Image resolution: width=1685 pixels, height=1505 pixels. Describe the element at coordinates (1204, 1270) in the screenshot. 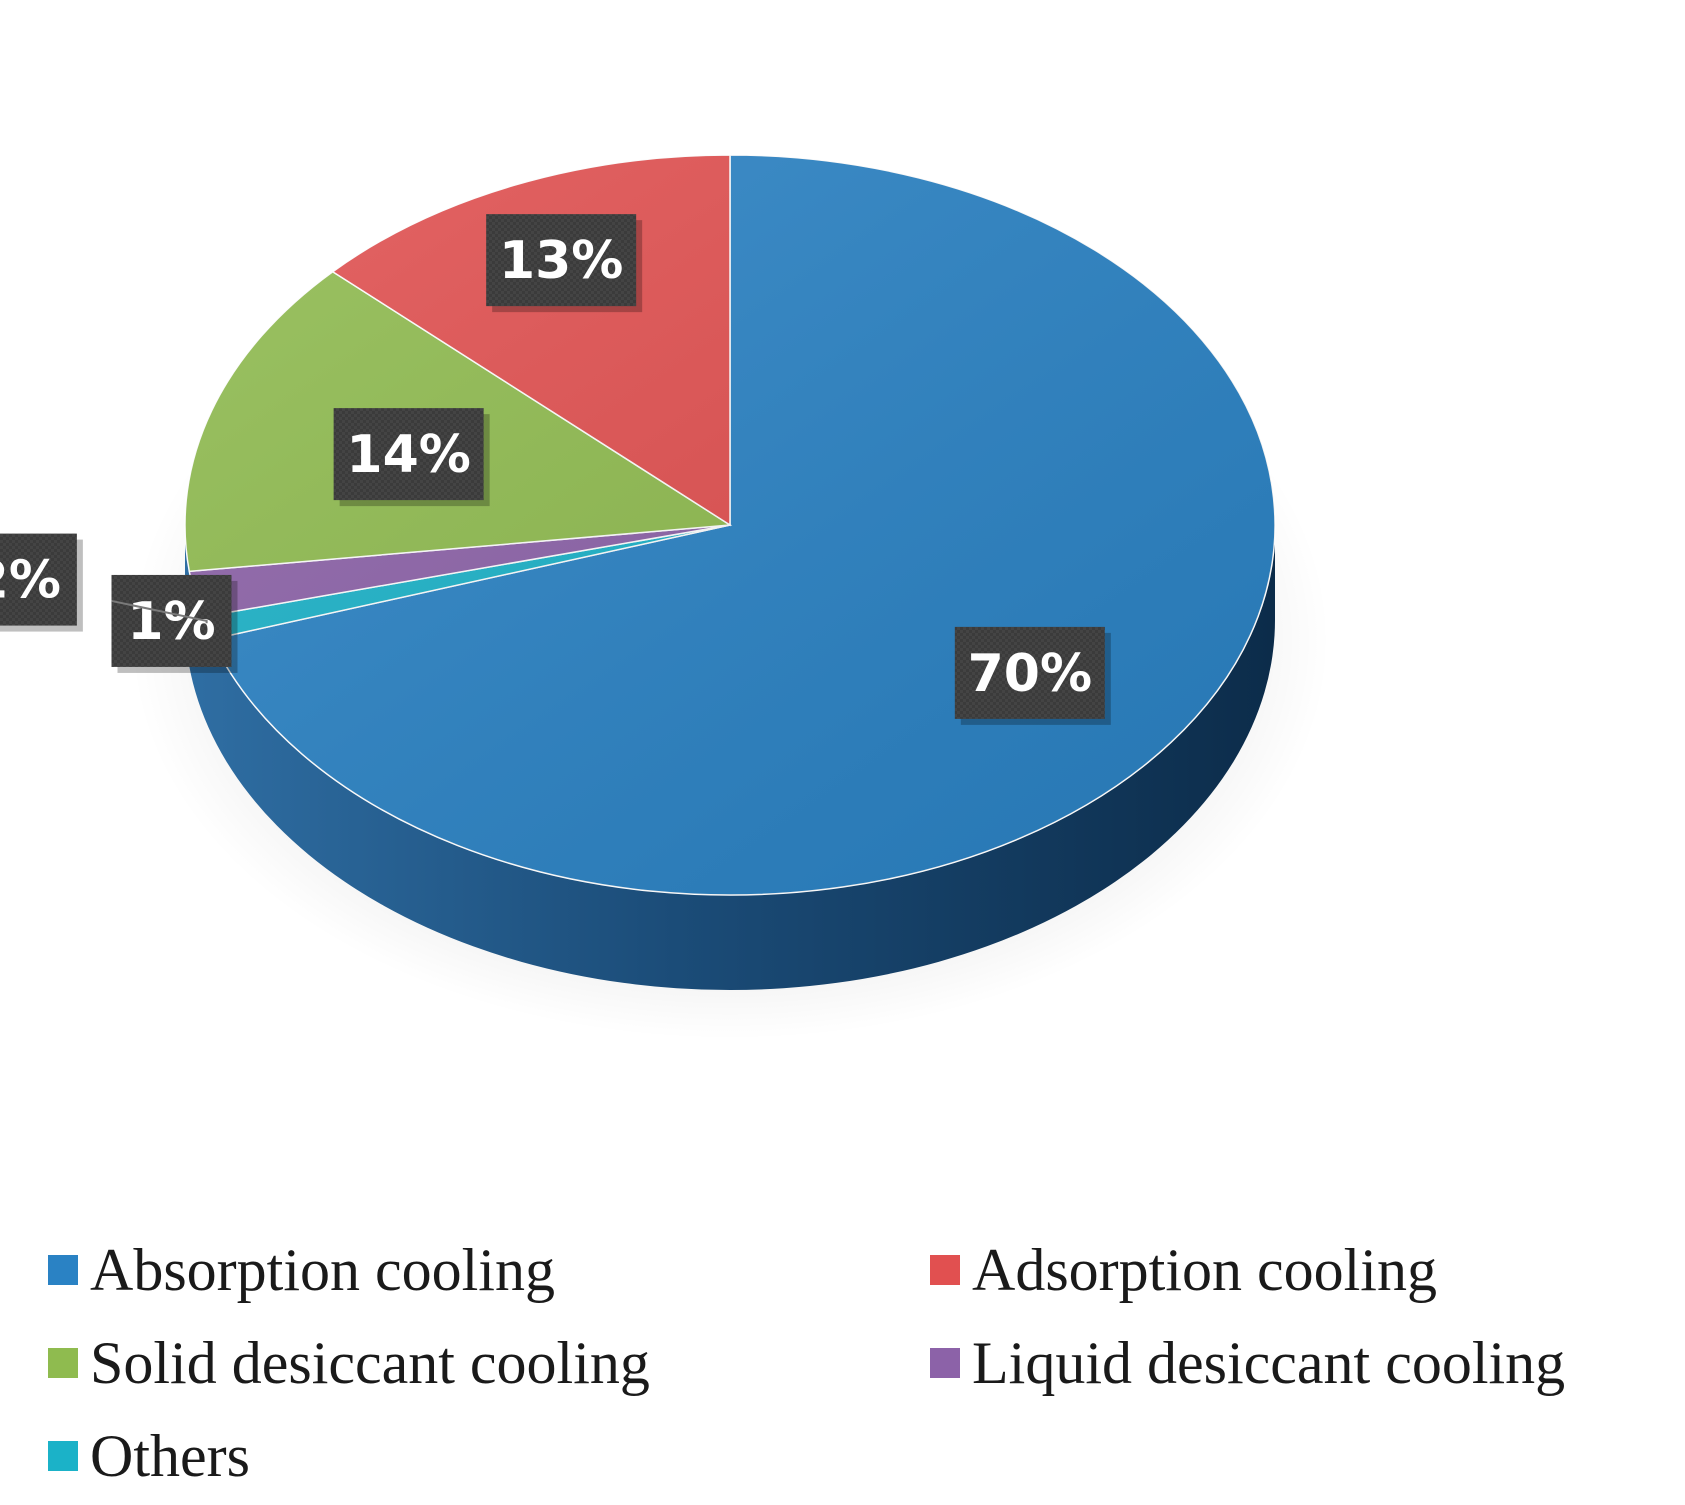

I see `legend-label: Adsorption cooling` at that location.